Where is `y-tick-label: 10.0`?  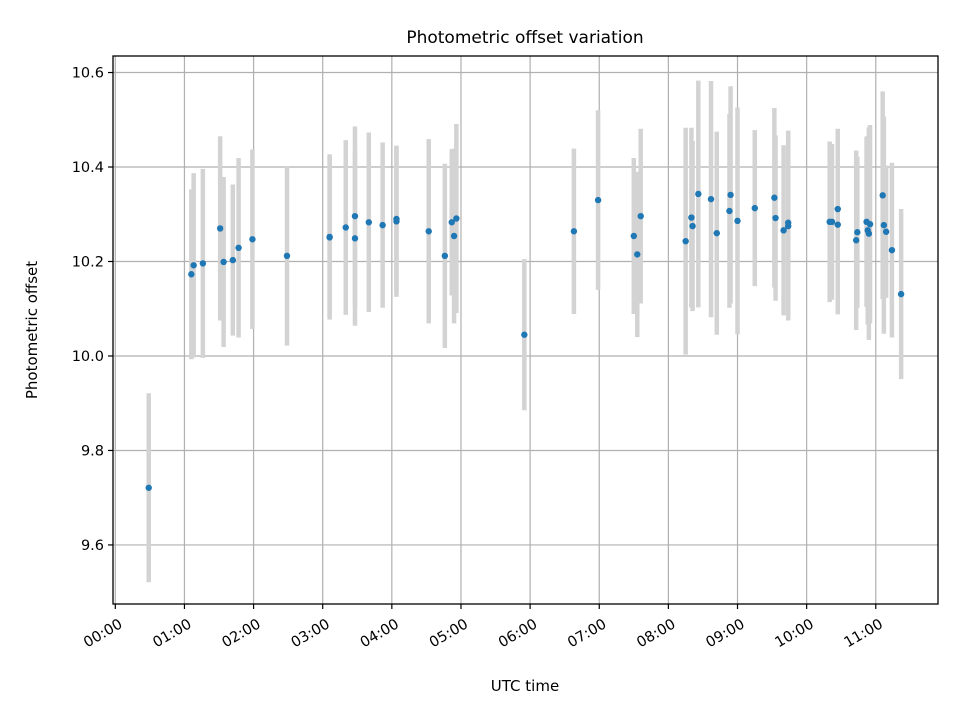 y-tick-label: 10.0 is located at coordinates (88, 357).